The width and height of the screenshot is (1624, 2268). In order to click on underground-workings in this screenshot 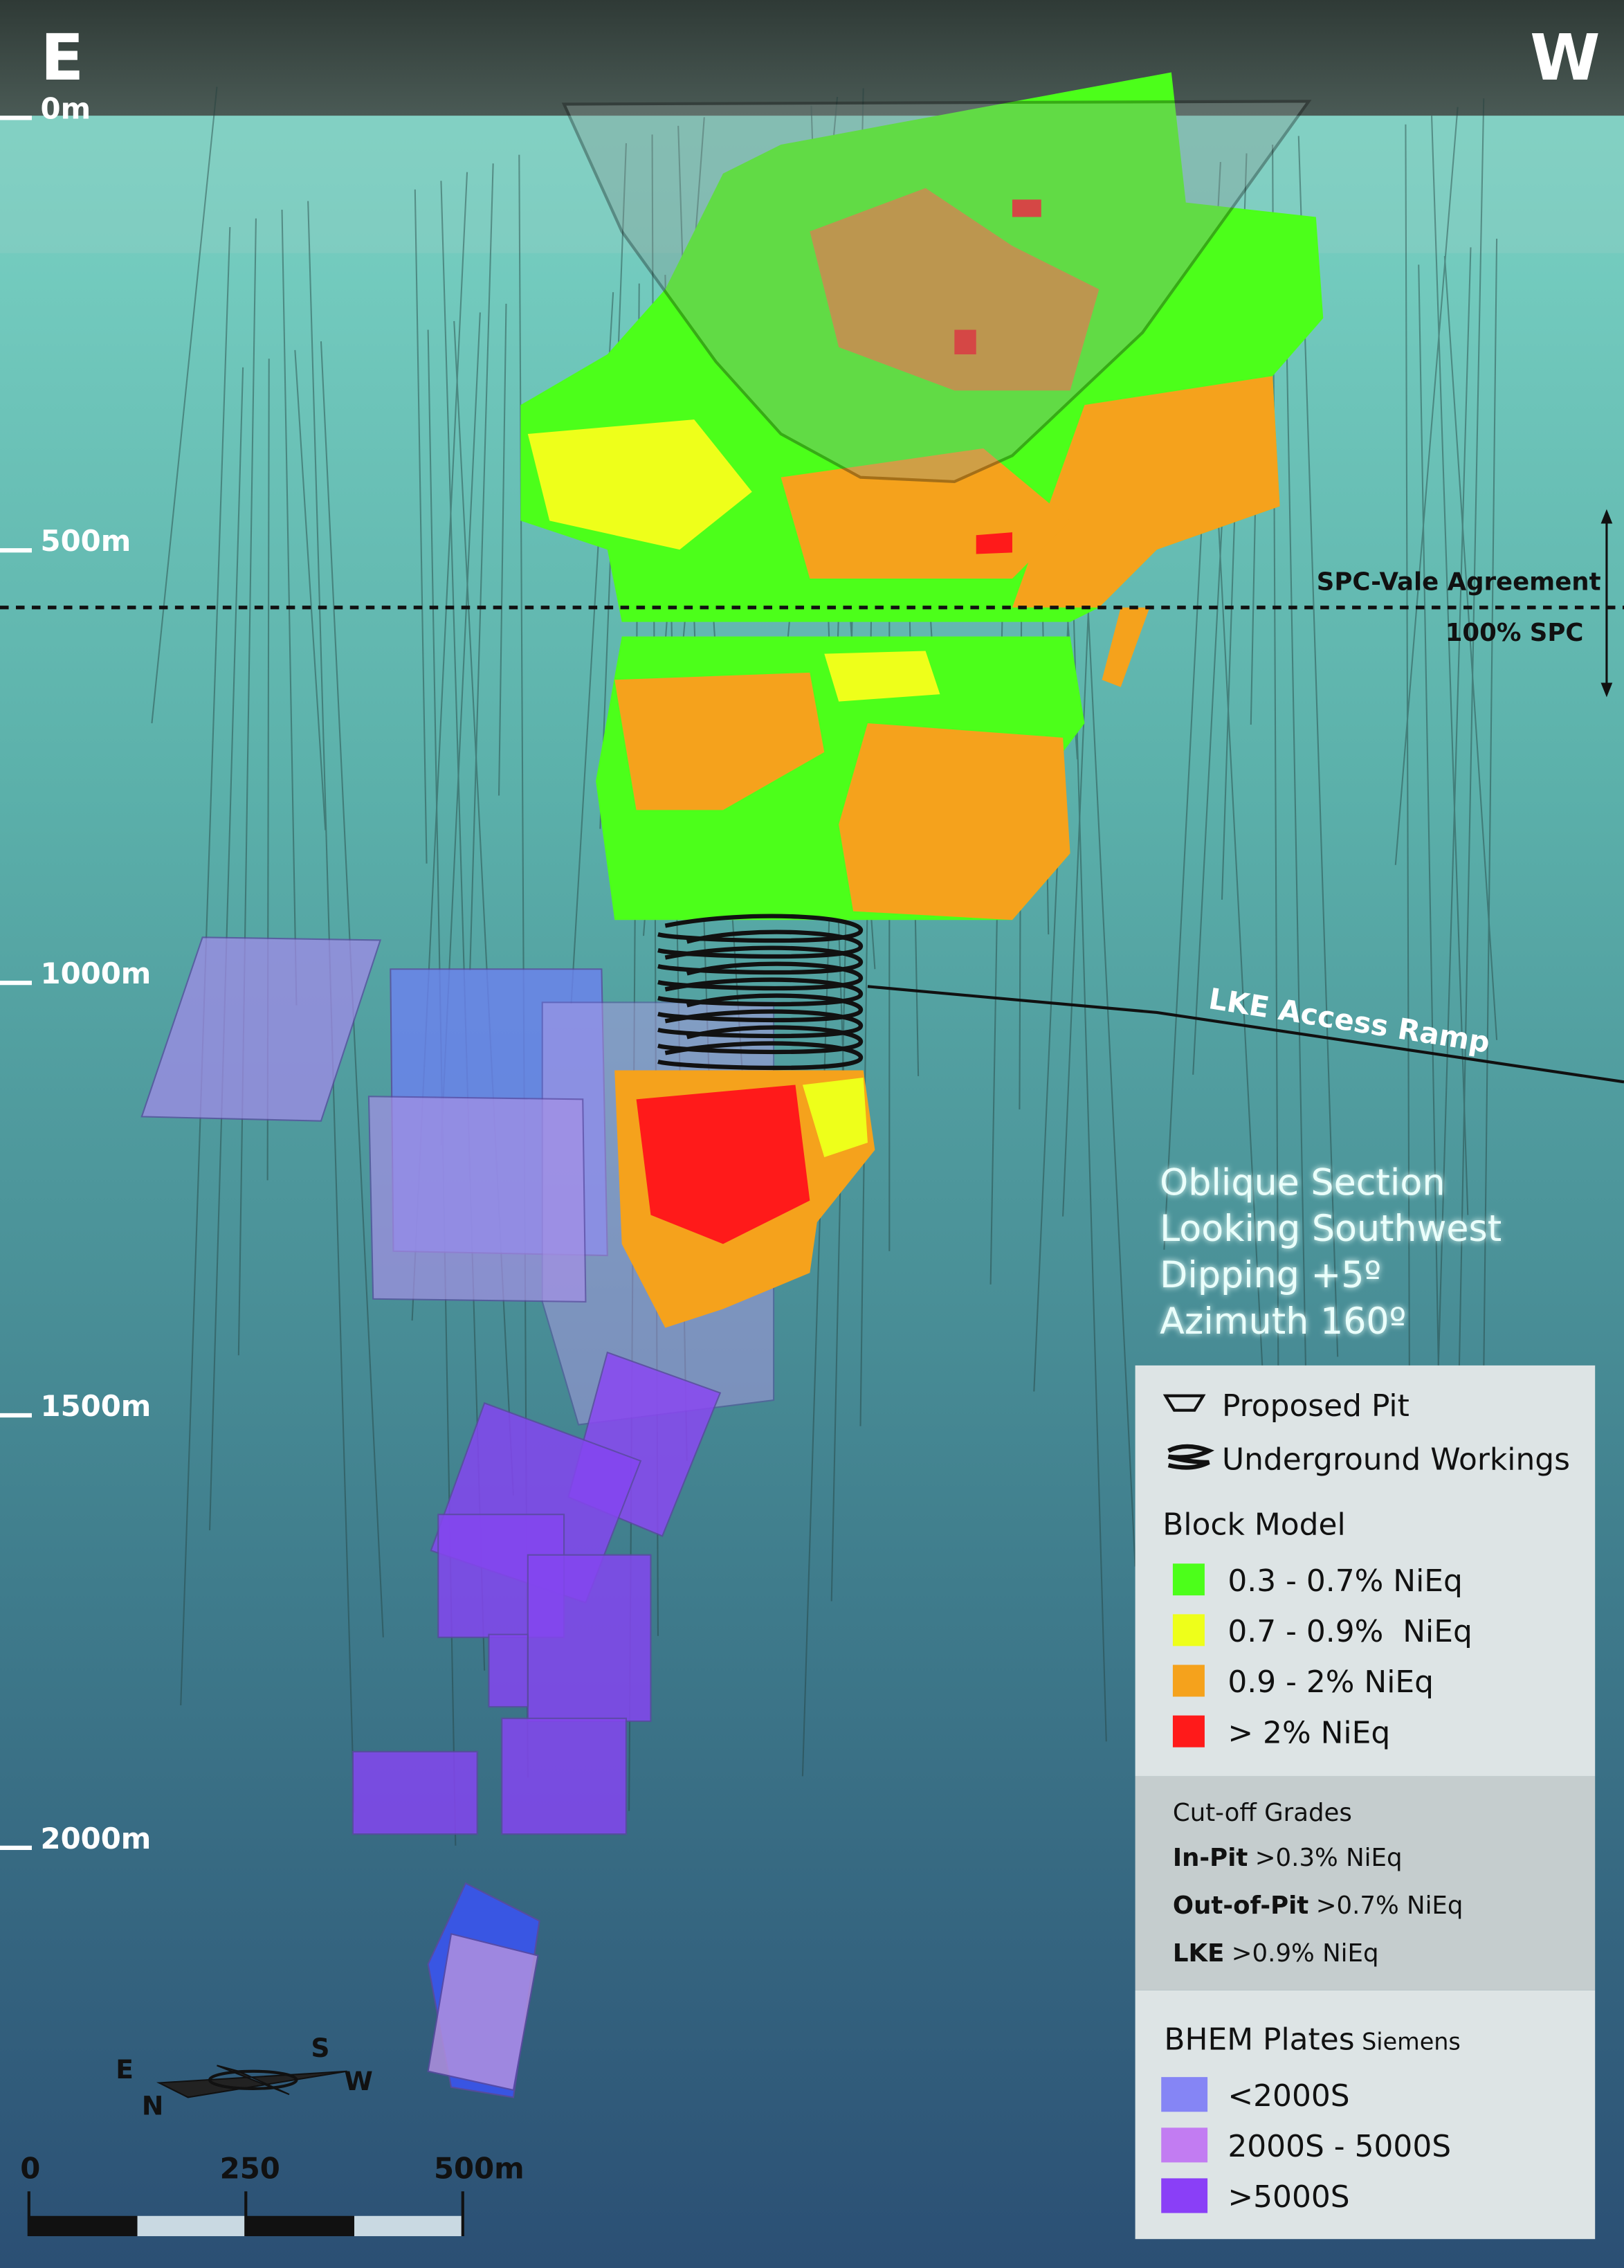, I will do `click(760, 993)`.